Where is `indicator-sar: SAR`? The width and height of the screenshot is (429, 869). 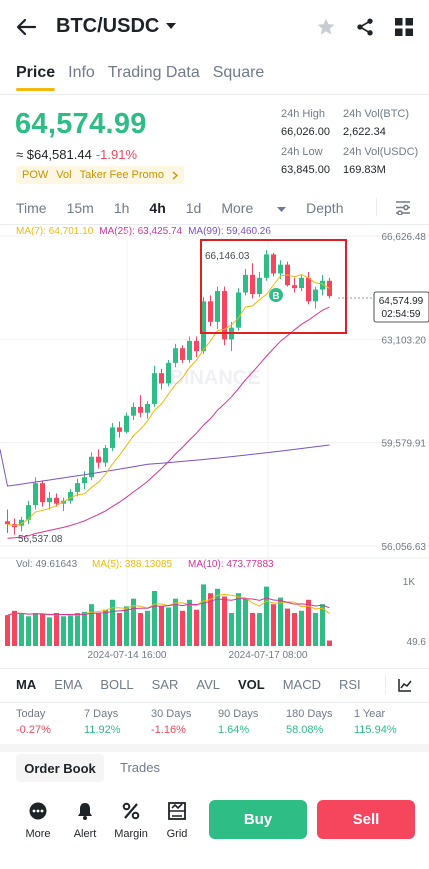 indicator-sar: SAR is located at coordinates (165, 684).